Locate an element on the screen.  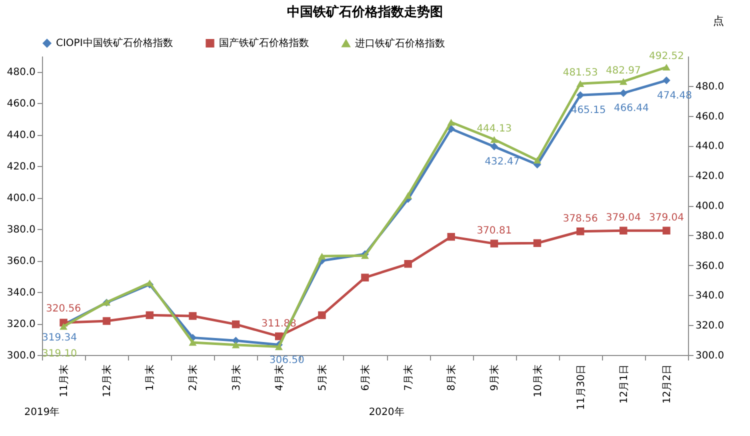
y2-tick-label: 320.0 is located at coordinates (710, 326).